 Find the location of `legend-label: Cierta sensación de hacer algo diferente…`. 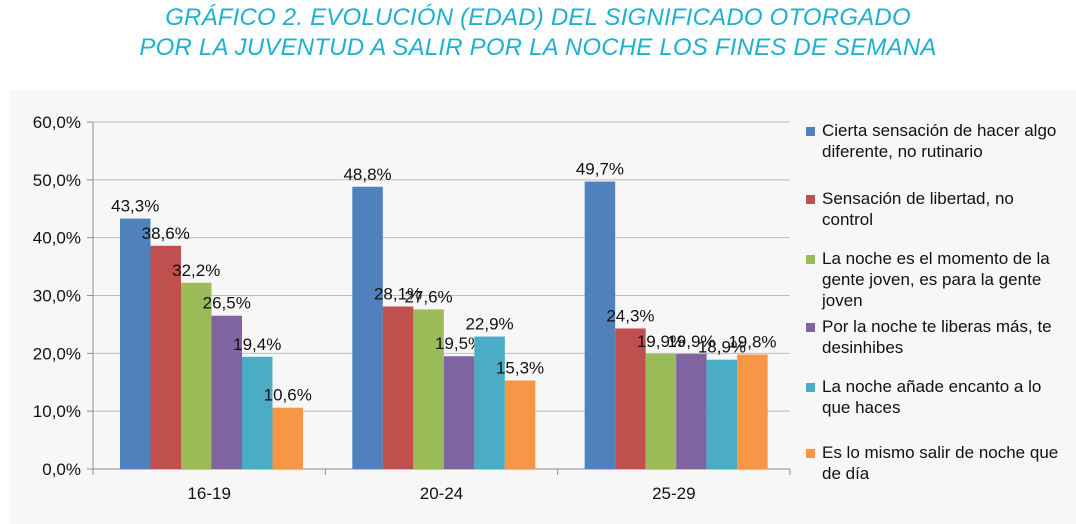

legend-label: Cierta sensación de hacer algo diferente… is located at coordinates (939, 141).